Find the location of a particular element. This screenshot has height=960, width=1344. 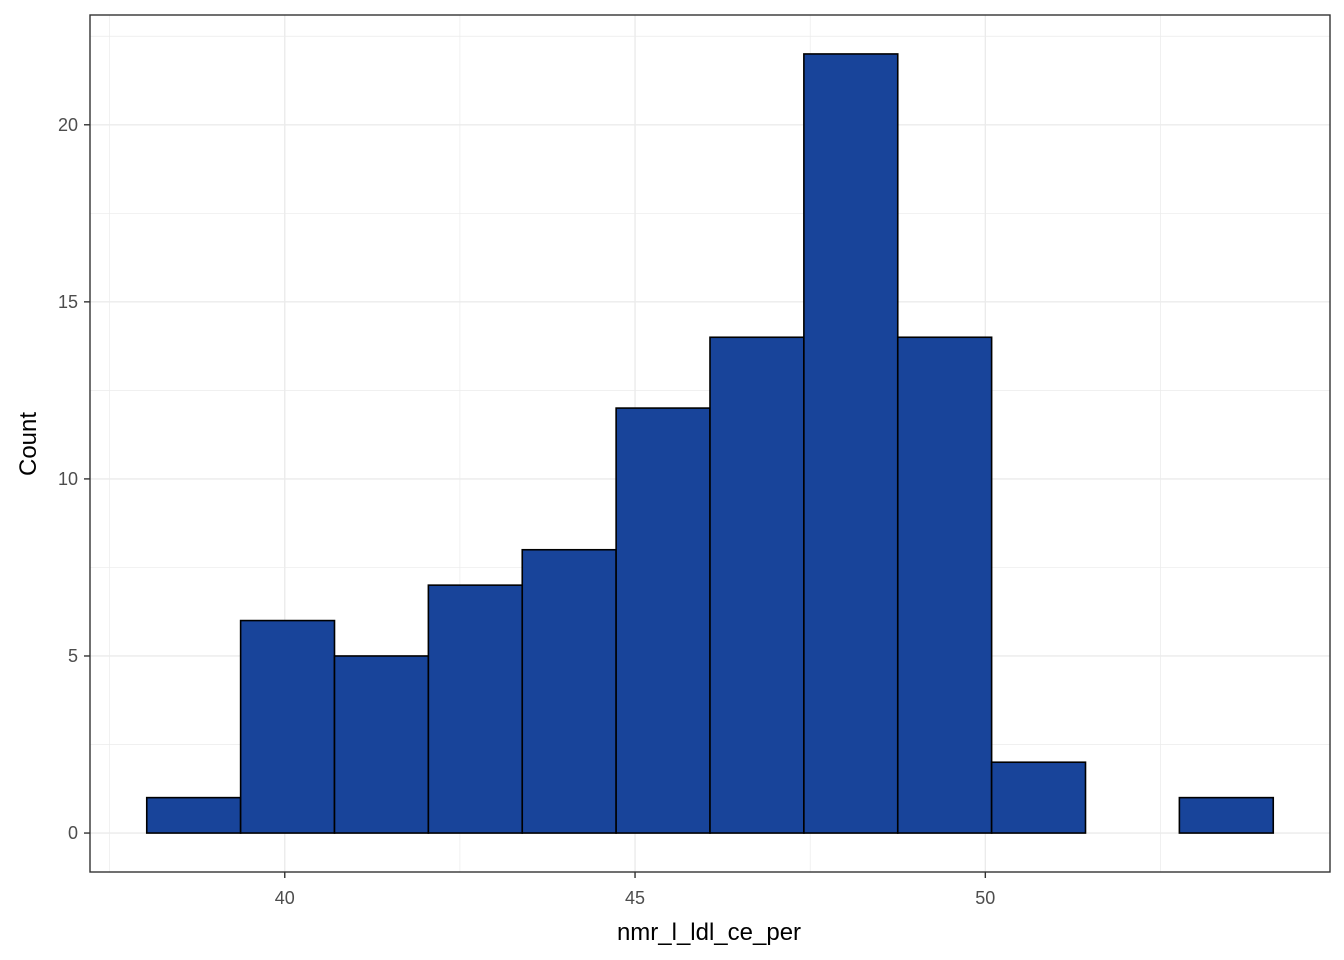

y-tick-label: 20 is located at coordinates (68, 125).